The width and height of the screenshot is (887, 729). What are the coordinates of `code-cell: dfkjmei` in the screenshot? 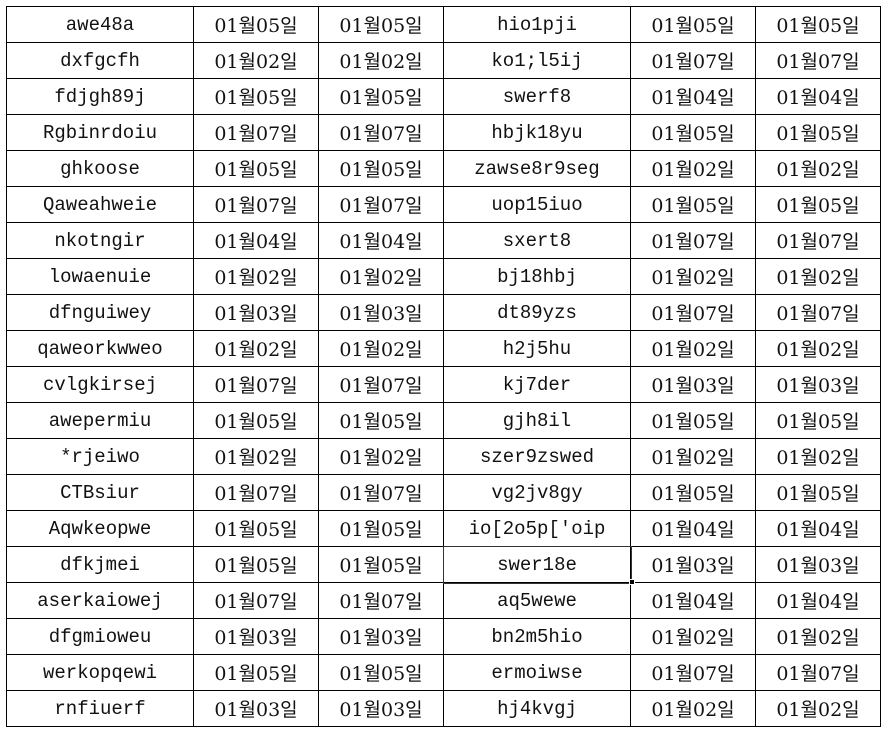 It's located at (100, 564).